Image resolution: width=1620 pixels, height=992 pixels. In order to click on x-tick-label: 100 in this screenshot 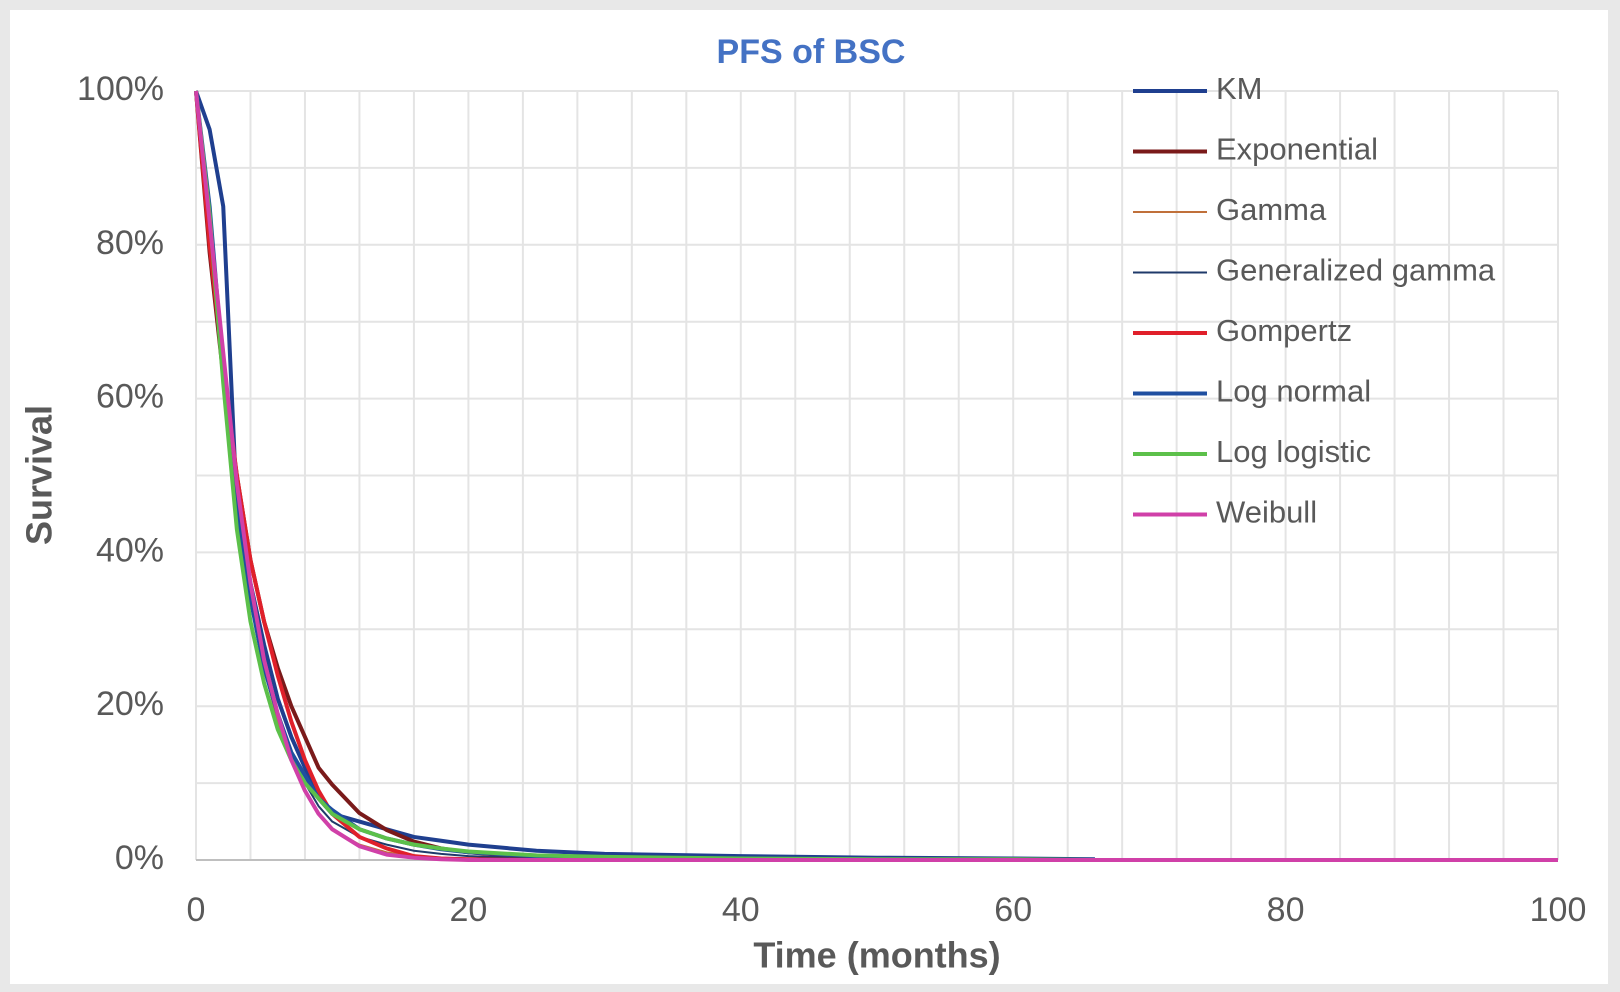, I will do `click(1558, 910)`.